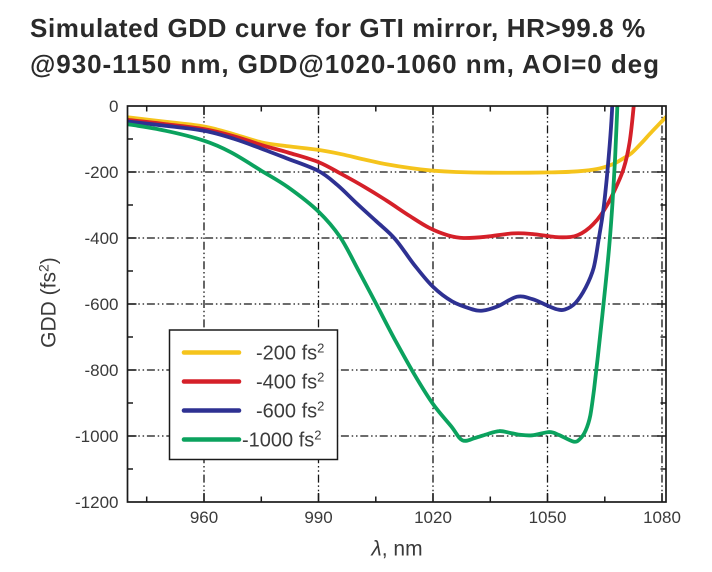 The image size is (712, 572). What do you see at coordinates (290, 411) in the screenshot?
I see `svg-text: -600 fs2` at bounding box center [290, 411].